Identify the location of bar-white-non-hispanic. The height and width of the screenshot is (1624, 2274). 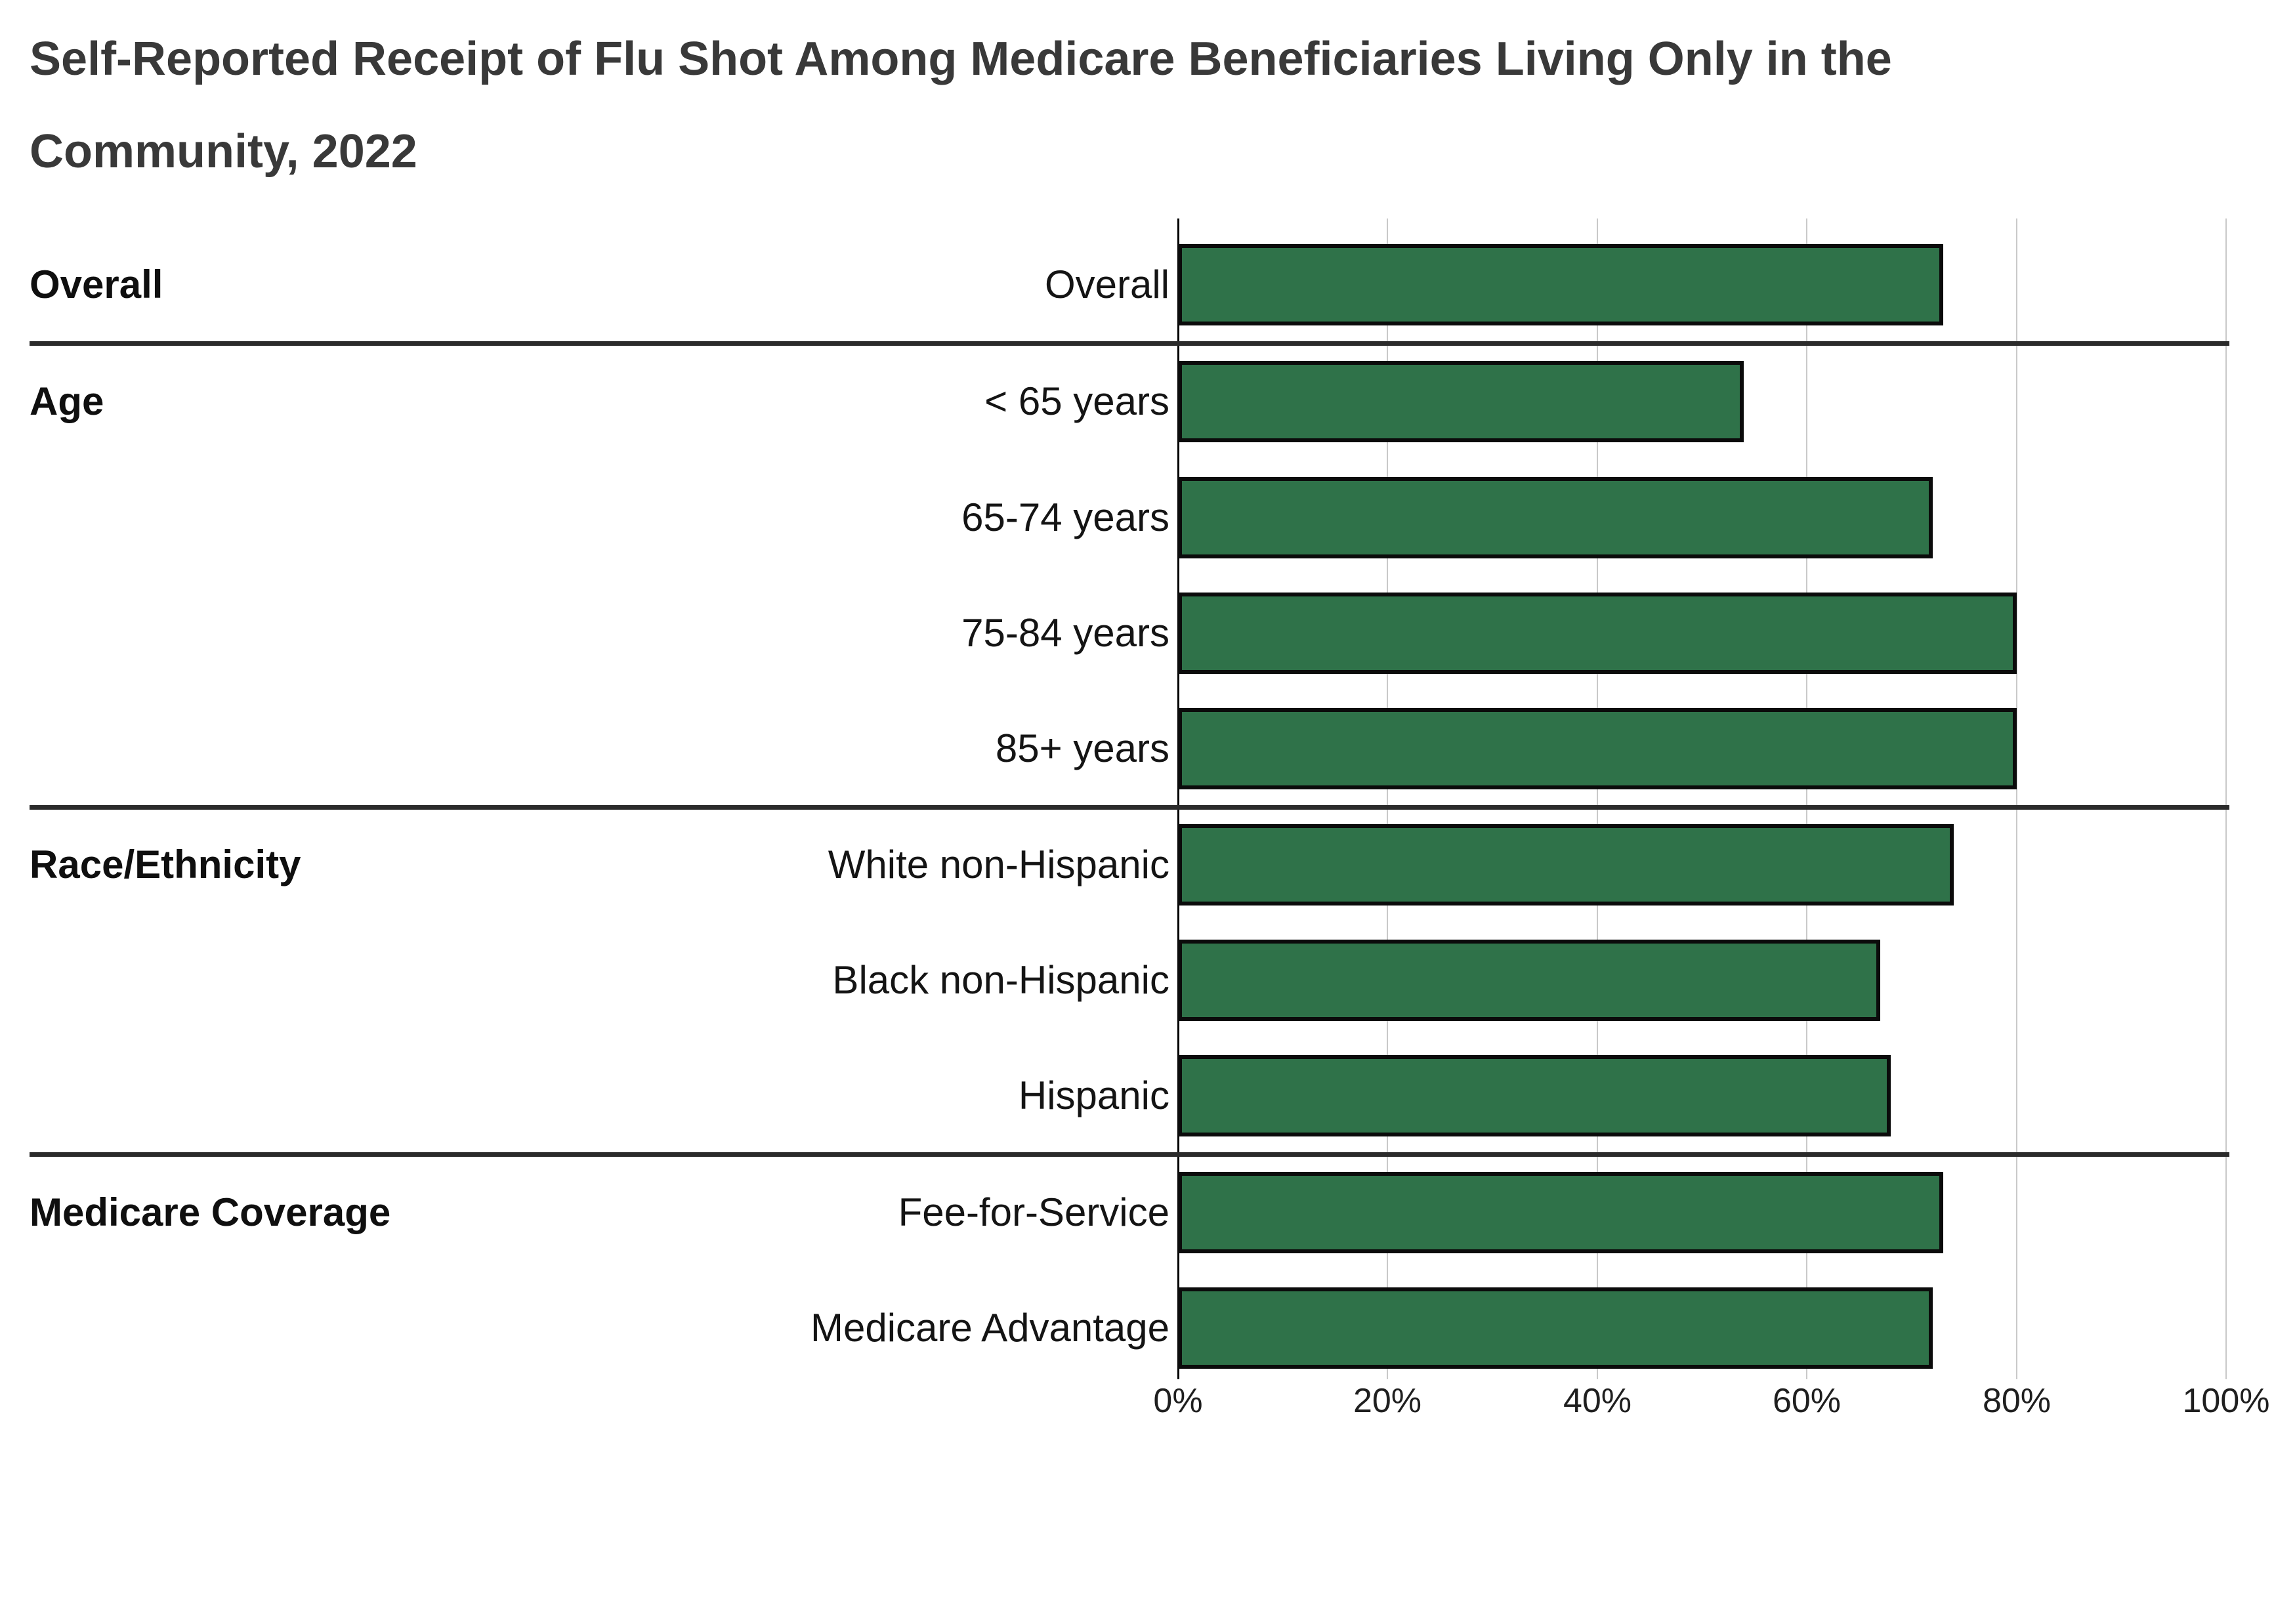
(1566, 865).